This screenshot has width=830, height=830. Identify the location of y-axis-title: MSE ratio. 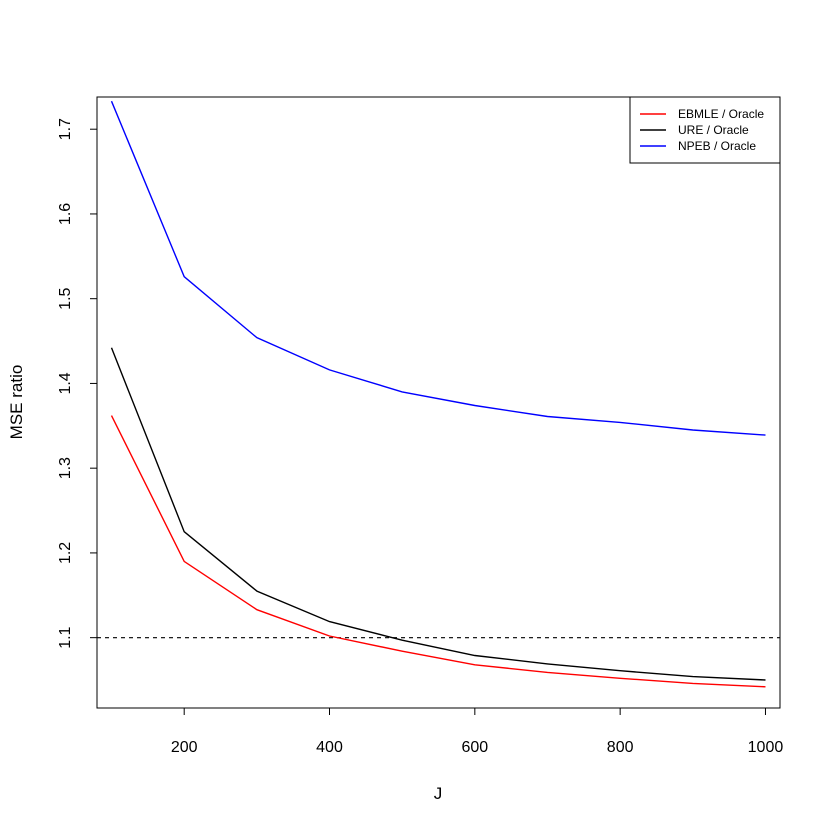
(16, 402).